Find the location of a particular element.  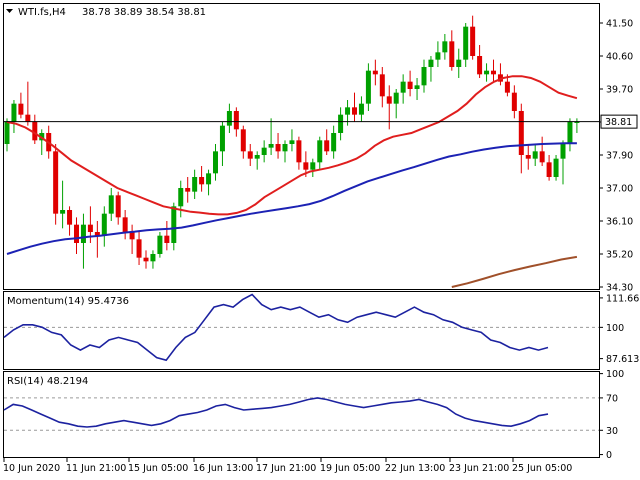

time-tick-label: 22 Jun 13:00 is located at coordinates (415, 468).